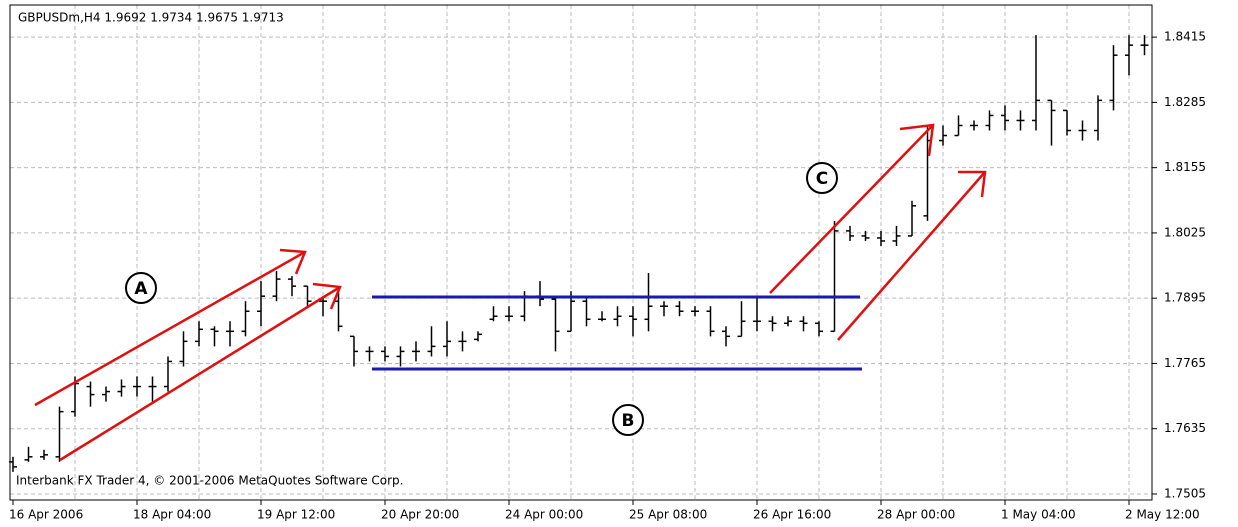  What do you see at coordinates (151, 18) in the screenshot?
I see `chart-title: GBPUSDm,H4 1.9692 1.9734 1.9675 1.9713` at bounding box center [151, 18].